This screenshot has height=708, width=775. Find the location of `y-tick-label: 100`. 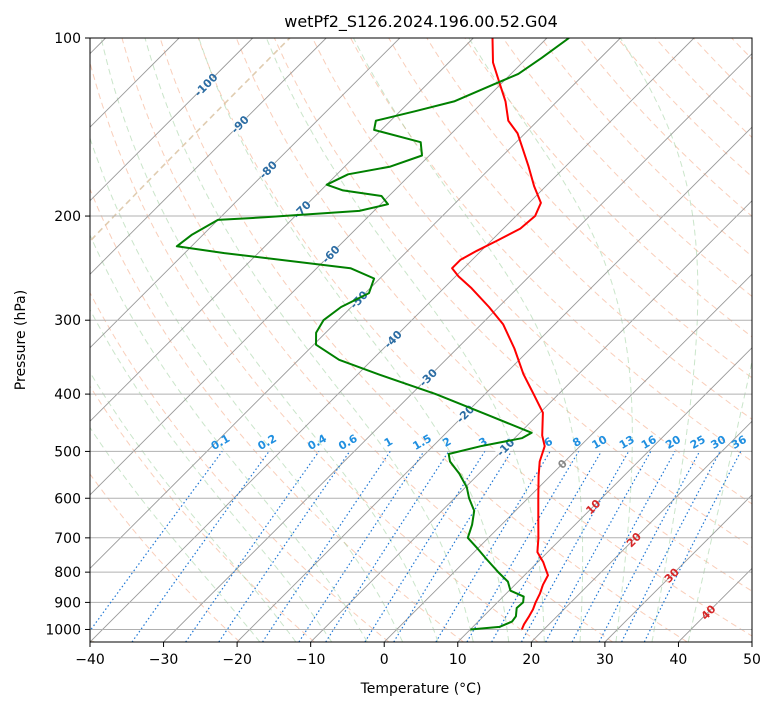

y-tick-label: 100 is located at coordinates (67, 39).